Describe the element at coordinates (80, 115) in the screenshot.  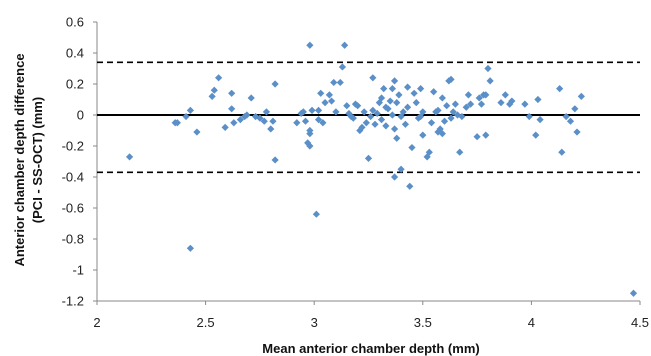
I see `y-tick-label: 0` at that location.